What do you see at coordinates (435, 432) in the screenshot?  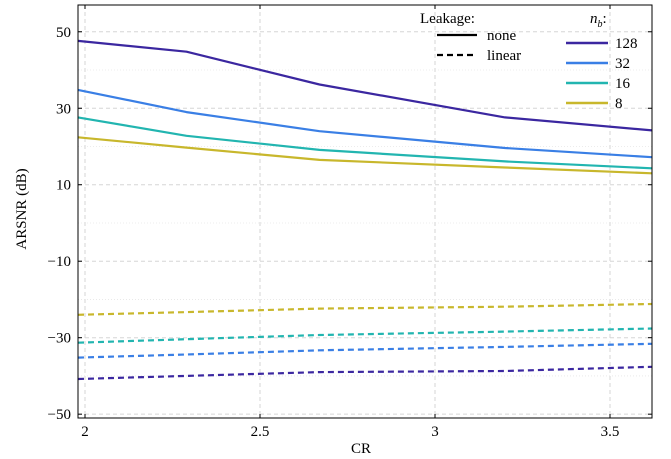 I see `x-tick-label: 3` at bounding box center [435, 432].